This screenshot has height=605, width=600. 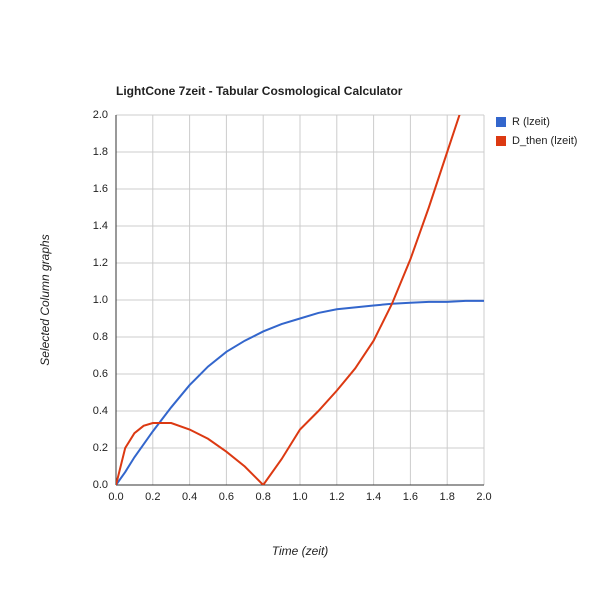 What do you see at coordinates (483, 497) in the screenshot?
I see `x-tick-label: 2.0` at bounding box center [483, 497].